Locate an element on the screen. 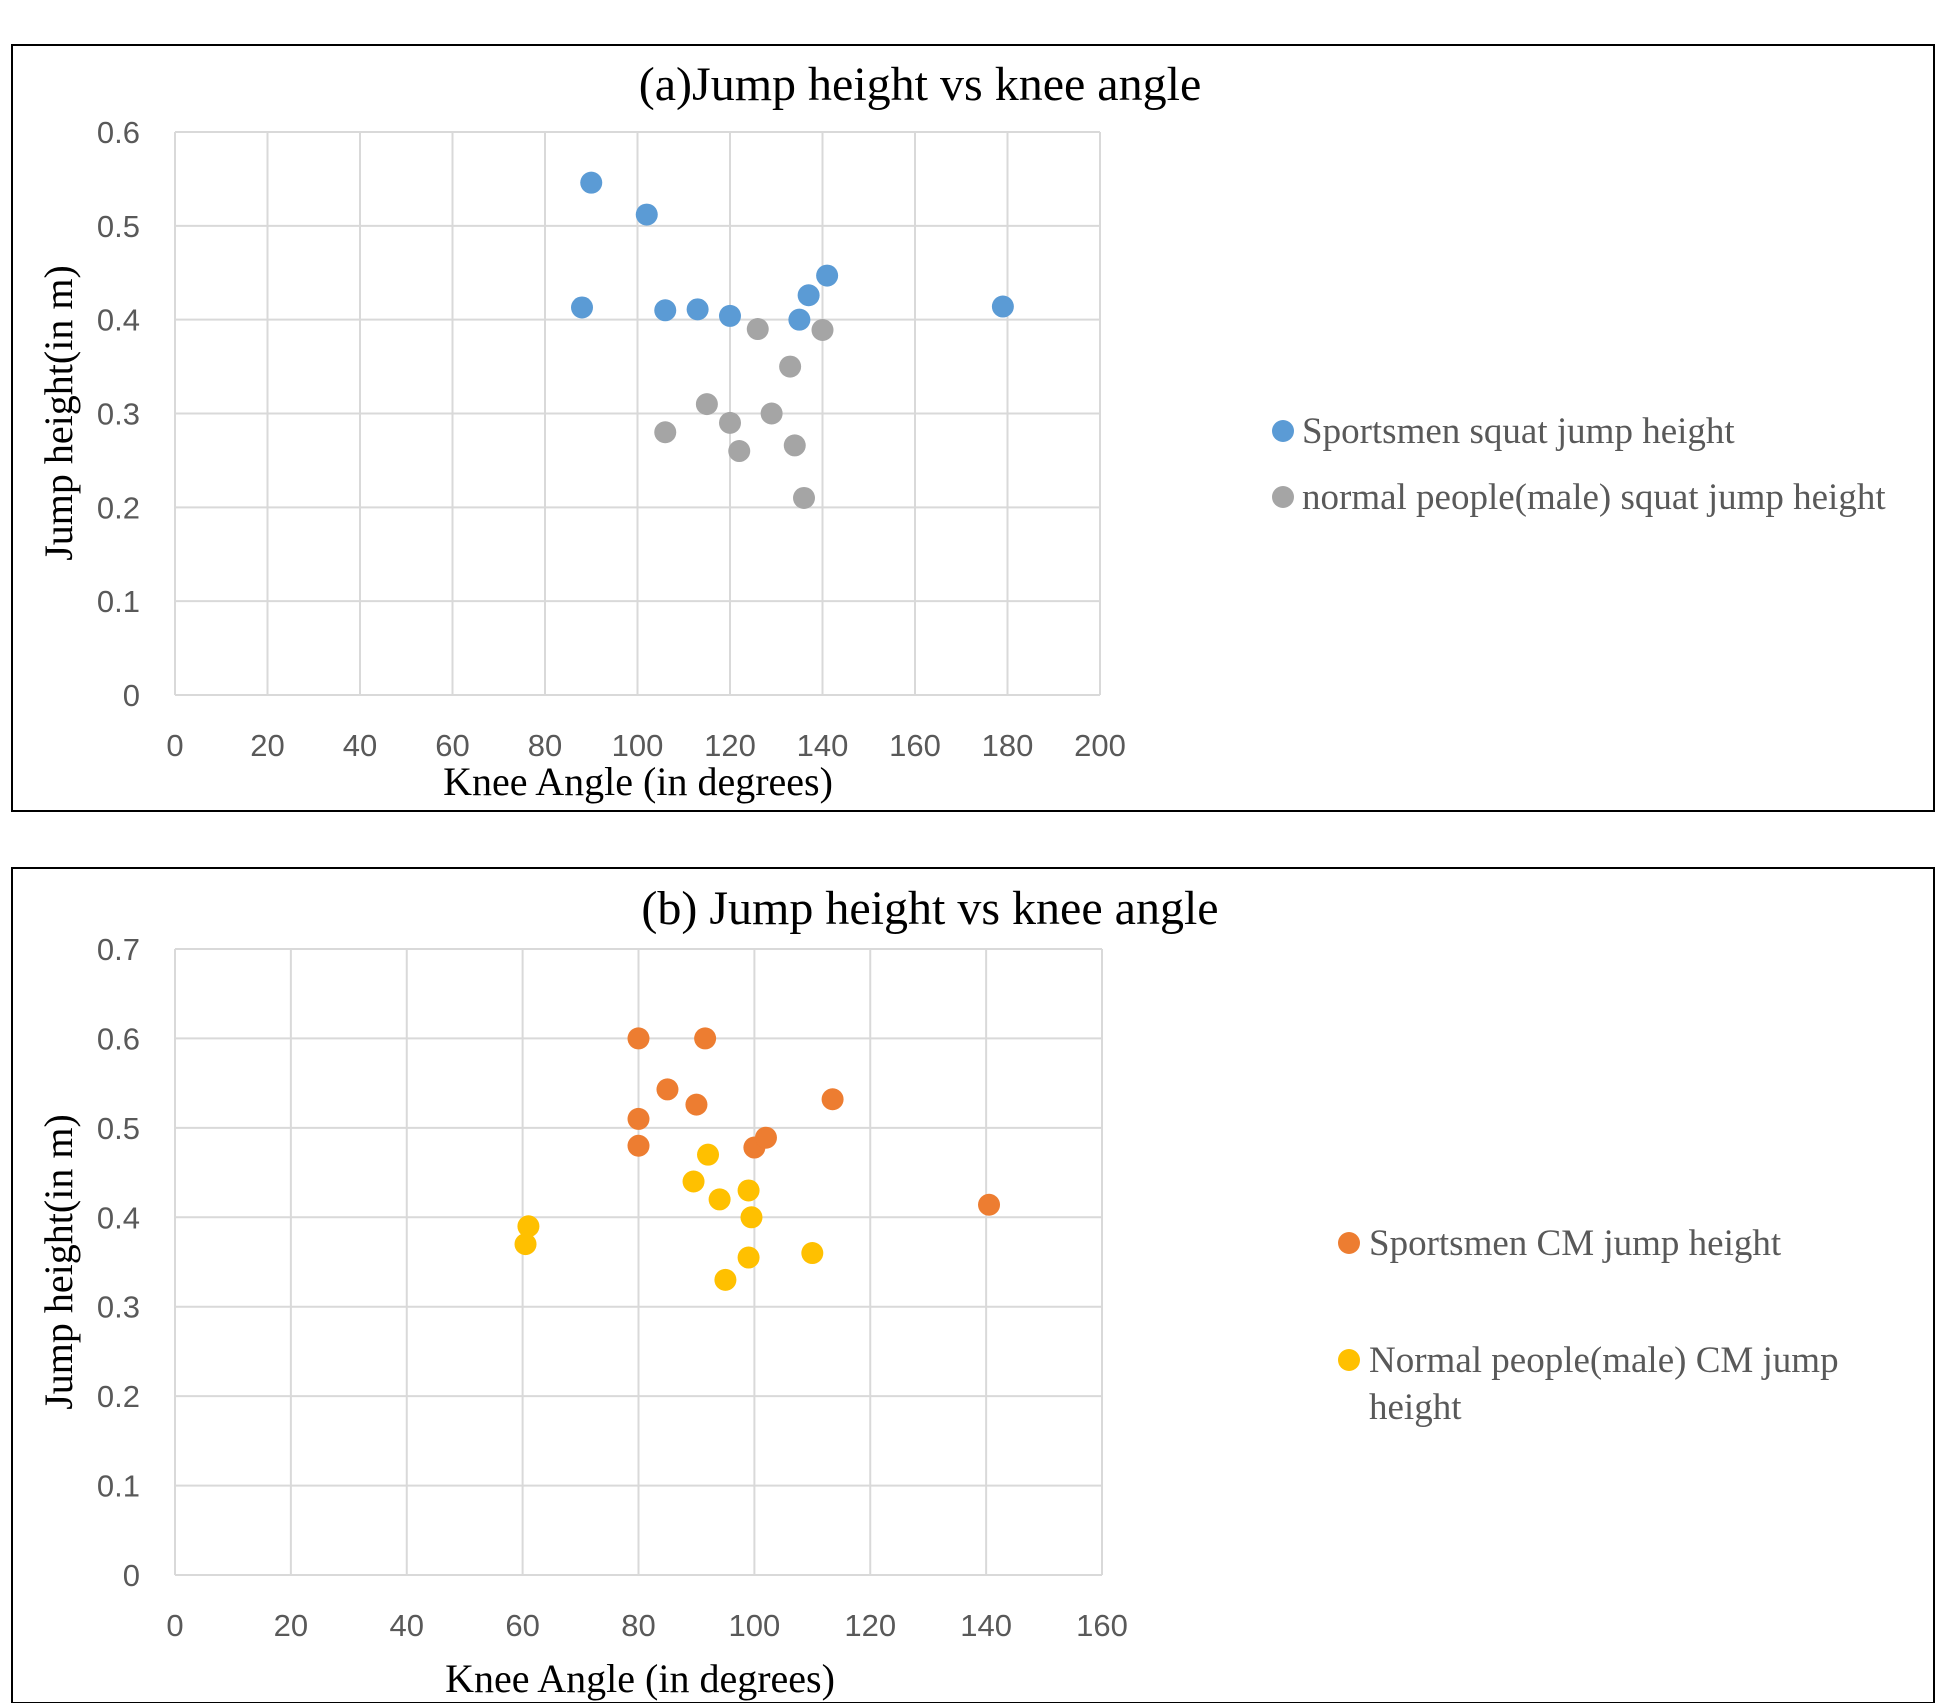 Image resolution: width=1938 pixels, height=1703 pixels. y-tick-label: 0.7 is located at coordinates (118, 949).